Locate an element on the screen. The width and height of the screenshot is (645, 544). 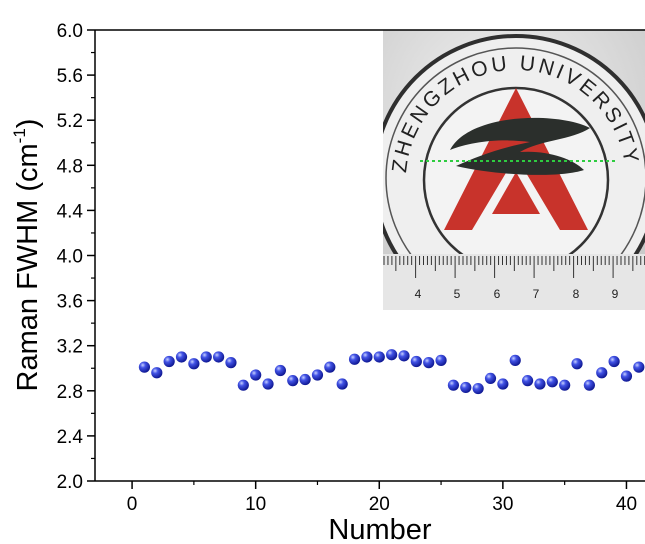
y-tick-label: 2.4 is located at coordinates (70, 437).